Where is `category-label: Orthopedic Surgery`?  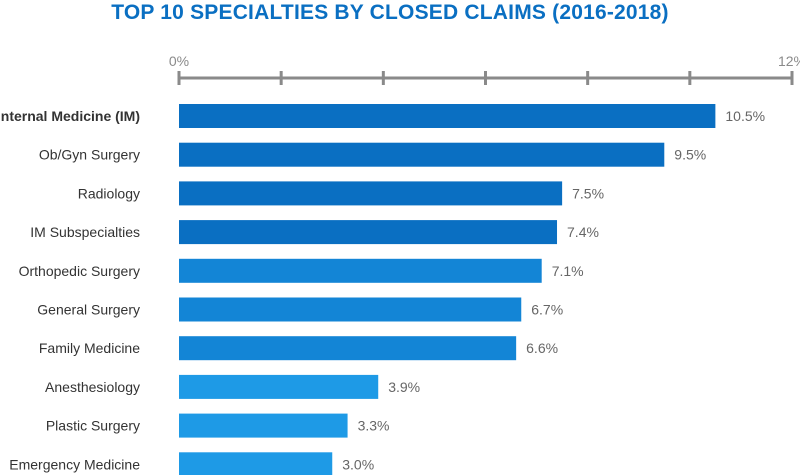 category-label: Orthopedic Surgery is located at coordinates (79, 271).